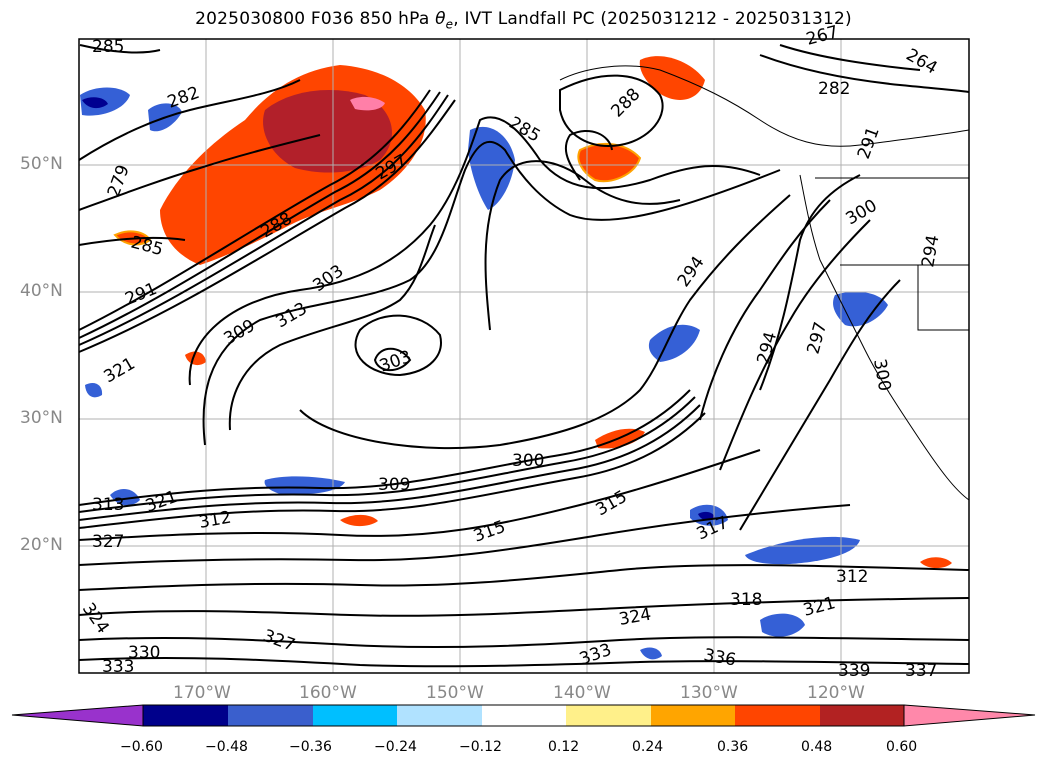 Image resolution: width=1047 pixels, height=767 pixels. What do you see at coordinates (672, 78) in the screenshot?
I see `shade-region-alaska` at bounding box center [672, 78].